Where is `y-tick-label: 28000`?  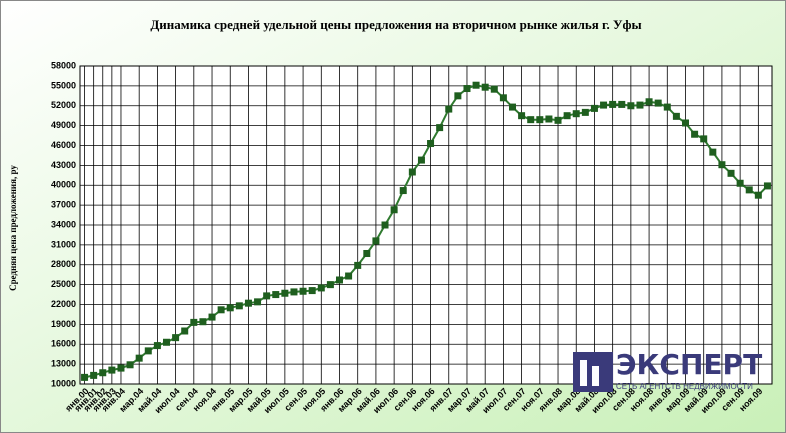
y-tick-label: 28000 is located at coordinates (63, 264).